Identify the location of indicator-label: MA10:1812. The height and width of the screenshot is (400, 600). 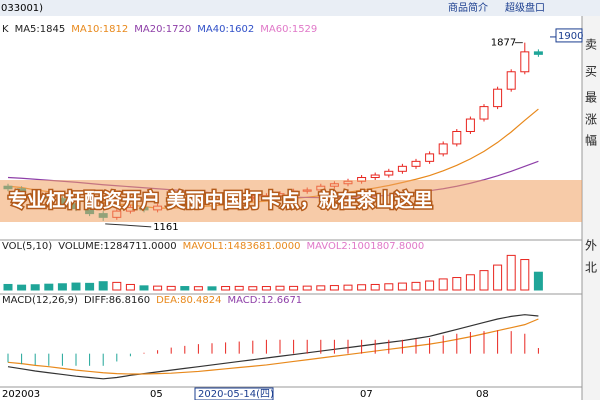
(99, 29).